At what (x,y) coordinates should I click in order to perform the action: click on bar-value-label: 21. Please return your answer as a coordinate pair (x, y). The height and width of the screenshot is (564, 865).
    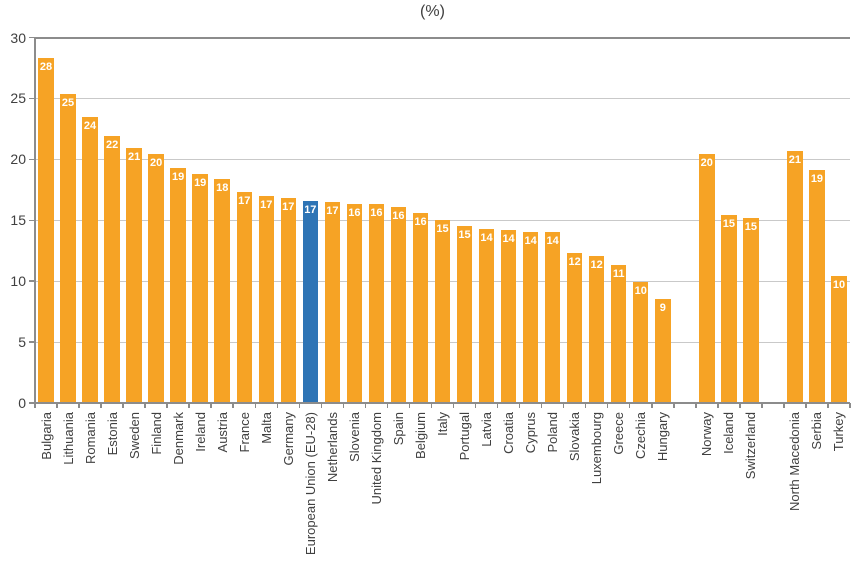
    Looking at the image, I should click on (795, 159).